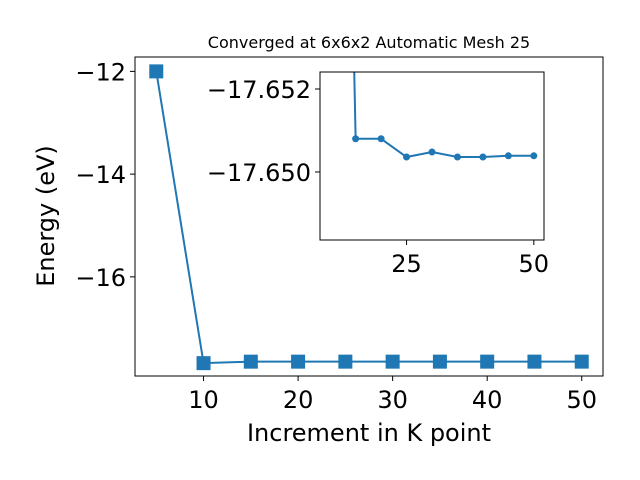 The image size is (640, 480). Describe the element at coordinates (203, 400) in the screenshot. I see `x-tick-label: 10` at that location.